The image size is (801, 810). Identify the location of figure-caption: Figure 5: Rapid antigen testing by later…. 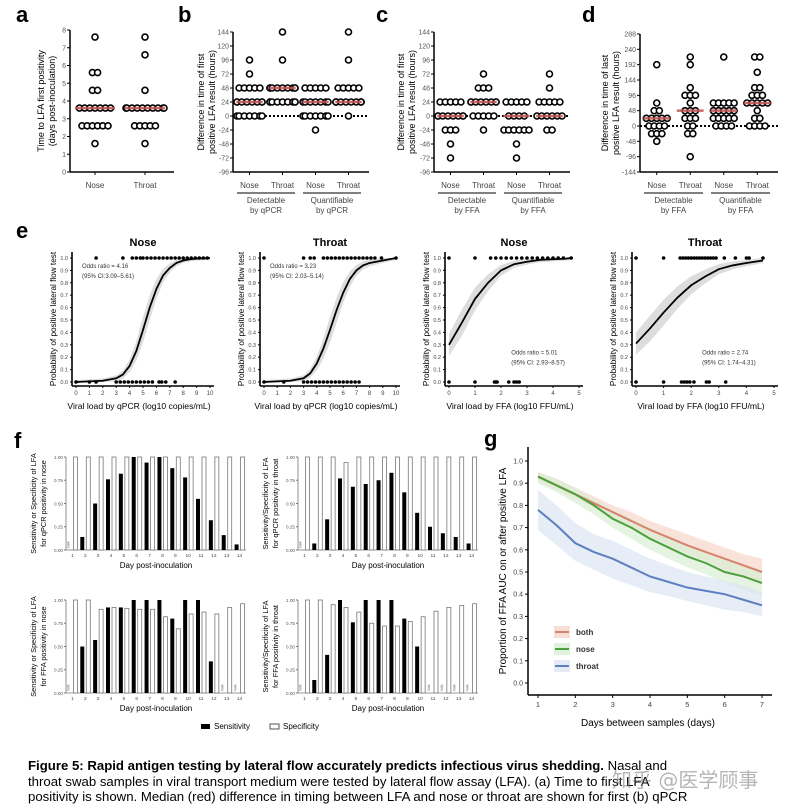
(413, 784).